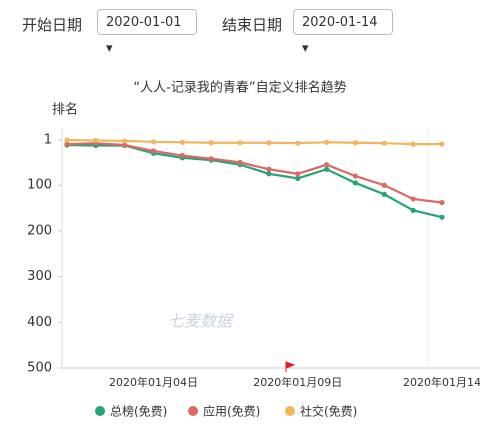  Describe the element at coordinates (39, 322) in the screenshot. I see `y-tick-label: 400` at that location.